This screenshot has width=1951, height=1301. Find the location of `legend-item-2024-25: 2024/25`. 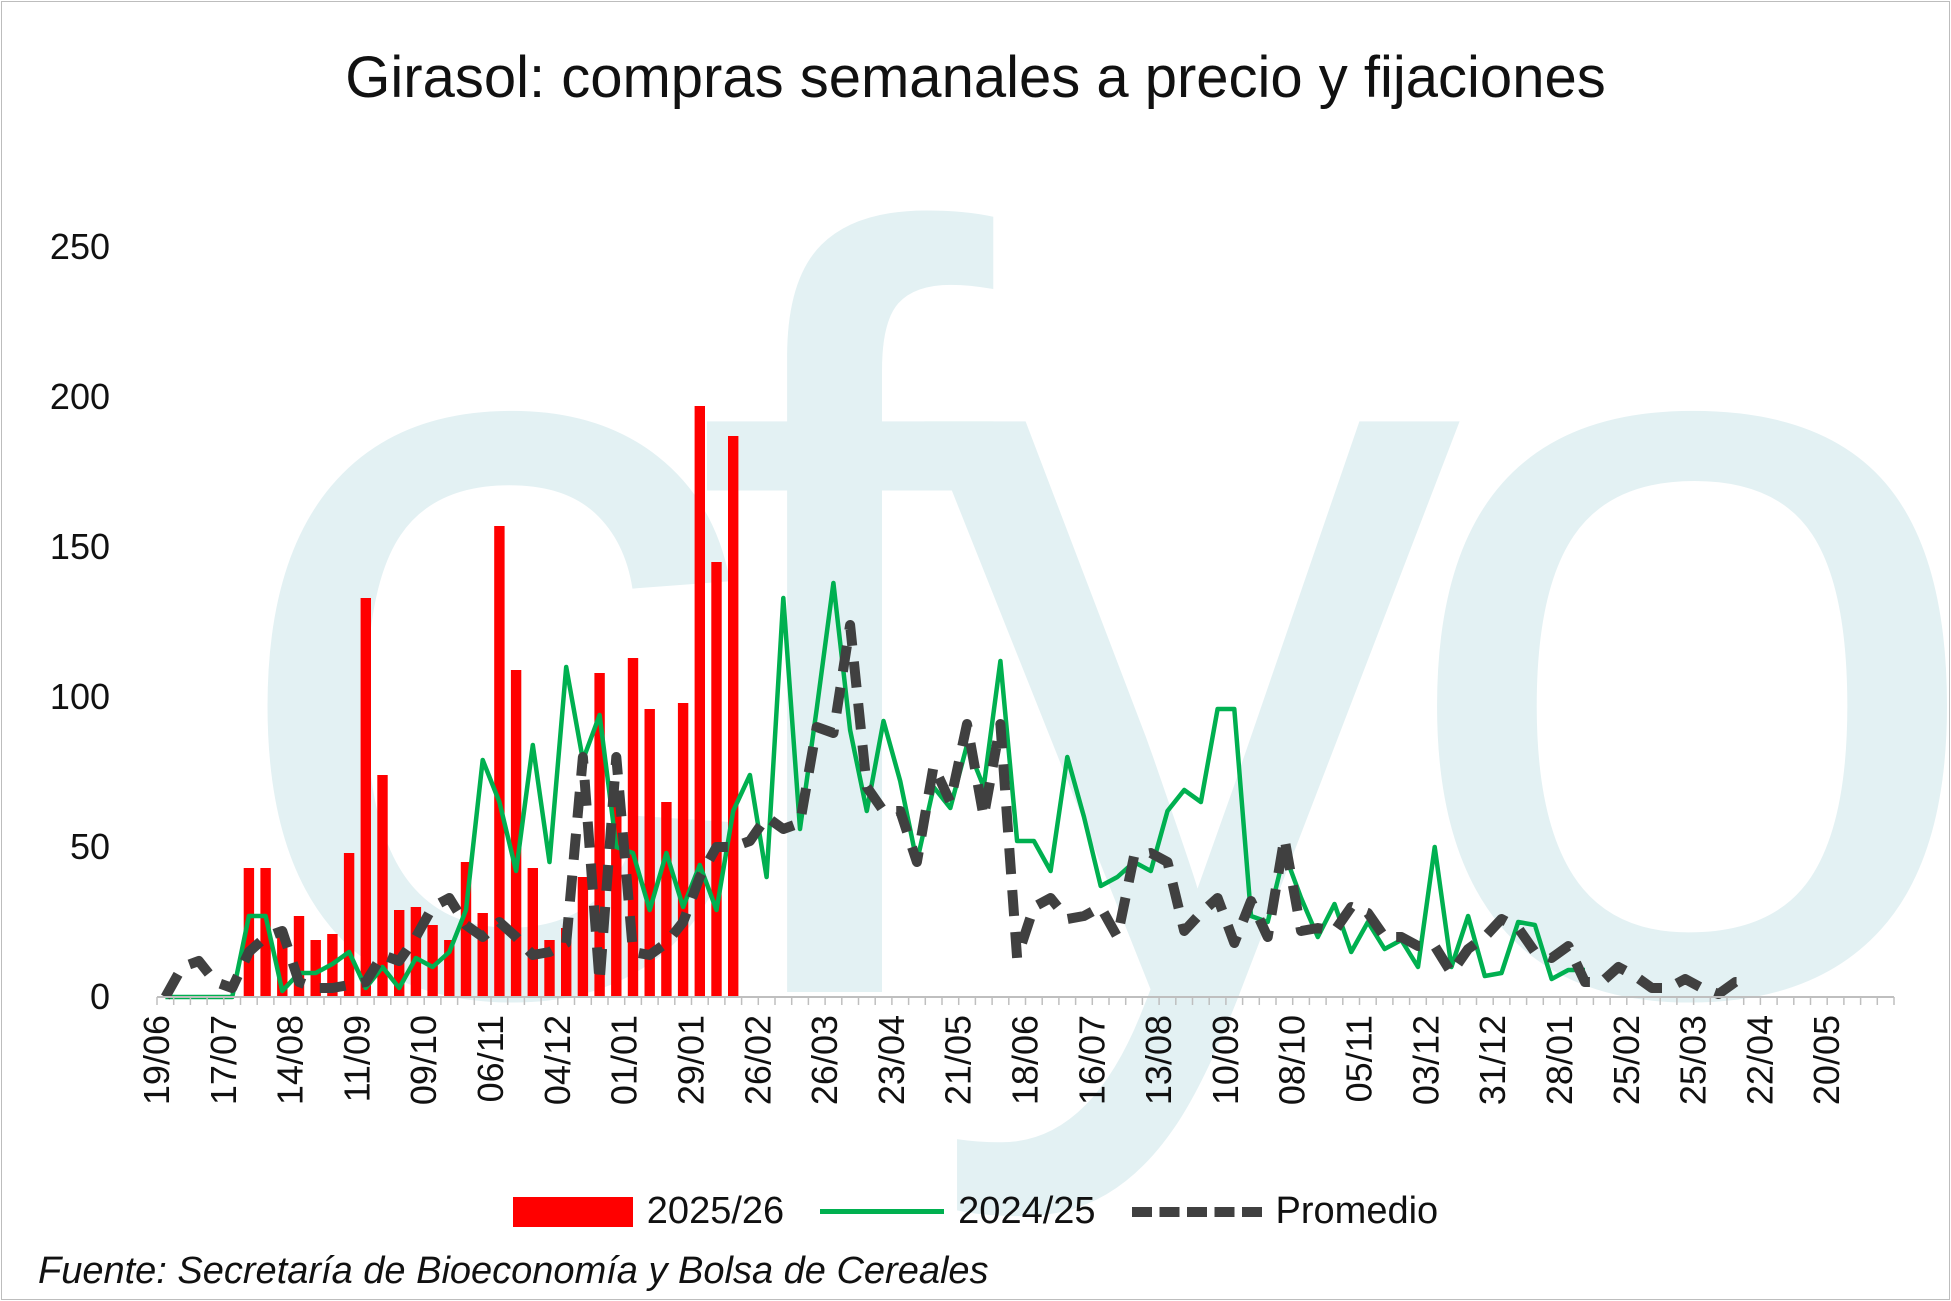

legend-item-2024-25: 2024/25 is located at coordinates (958, 1211).